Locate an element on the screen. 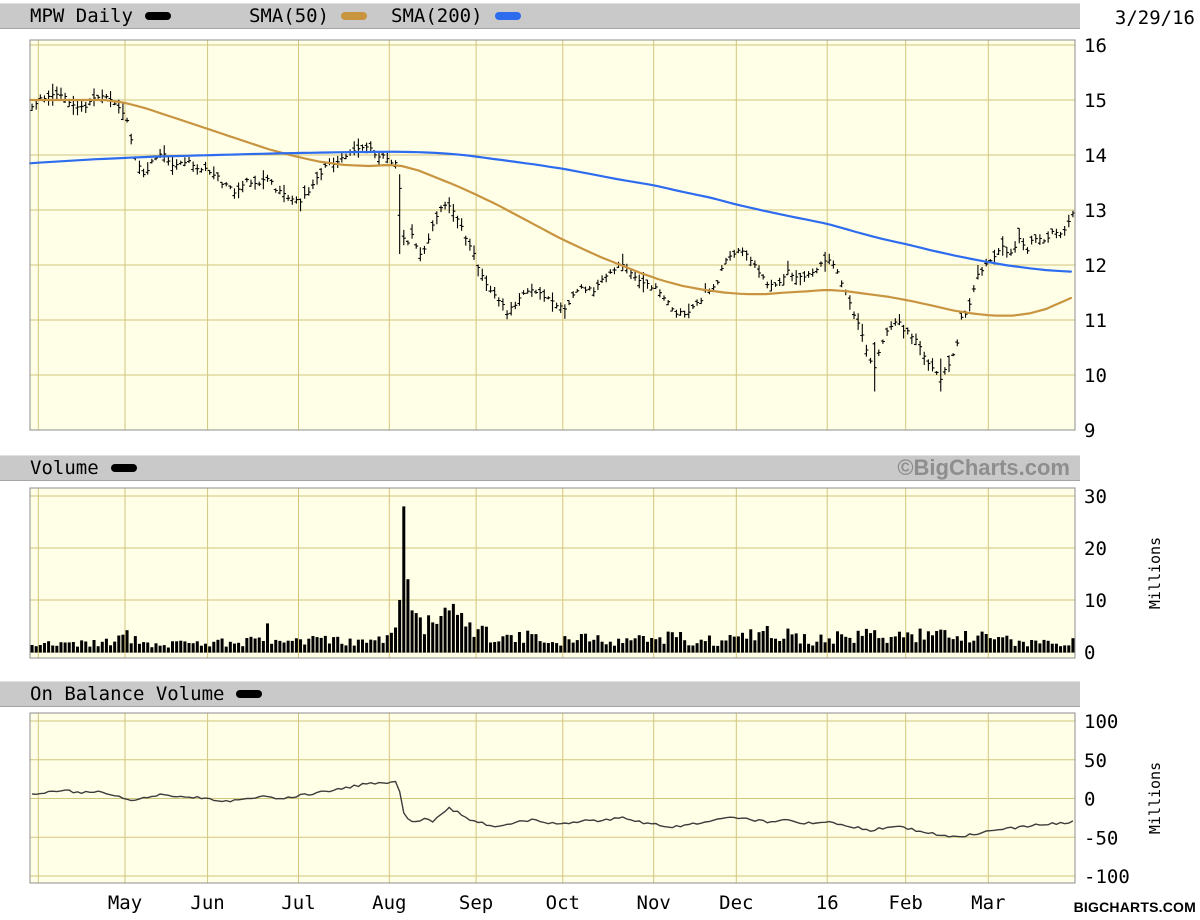  svg-text: Feb is located at coordinates (906, 903).